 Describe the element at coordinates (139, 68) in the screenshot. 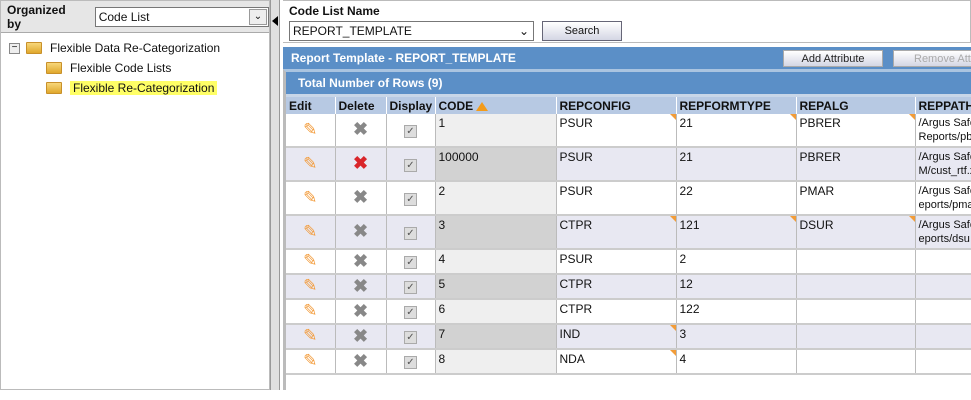

I see `tree-node-code-lists: Flexible Code Lists` at that location.